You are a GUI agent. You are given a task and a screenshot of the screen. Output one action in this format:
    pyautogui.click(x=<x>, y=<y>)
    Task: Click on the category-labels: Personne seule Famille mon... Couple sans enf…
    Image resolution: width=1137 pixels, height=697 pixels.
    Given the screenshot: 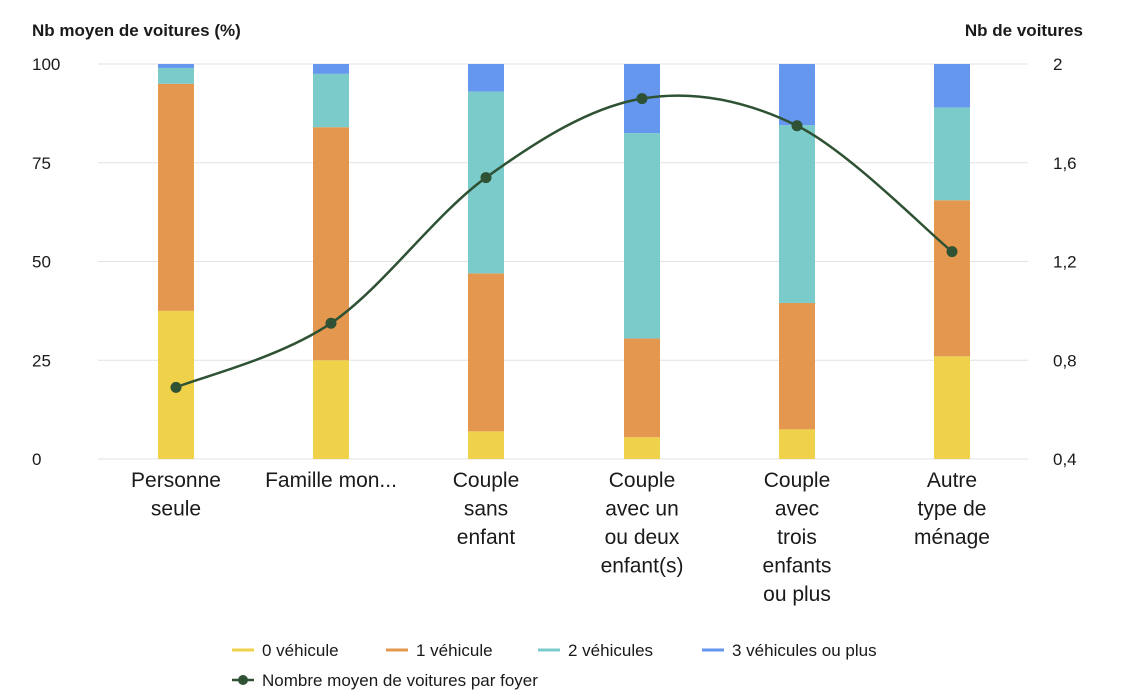 What is the action you would take?
    pyautogui.click(x=560, y=537)
    